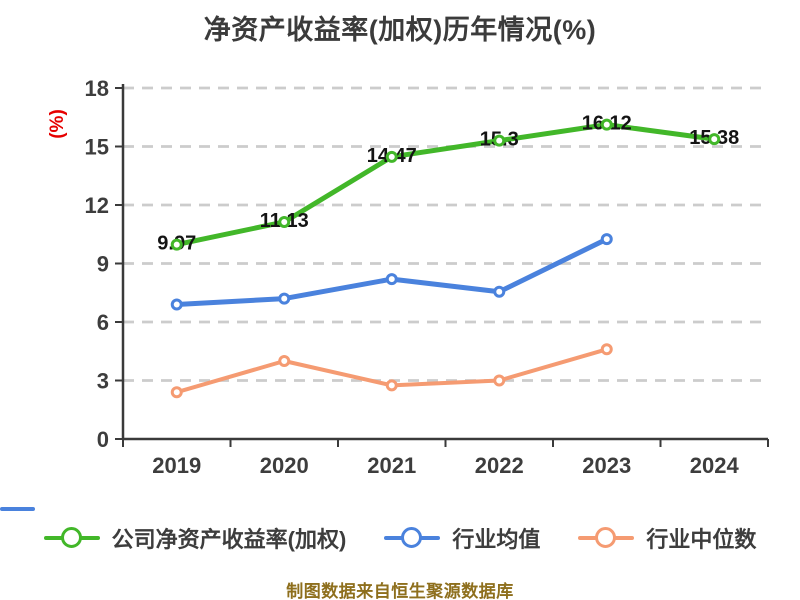  Describe the element at coordinates (229, 539) in the screenshot. I see `legend-label-company-roe: 公司净资产收益率(加权)` at that location.